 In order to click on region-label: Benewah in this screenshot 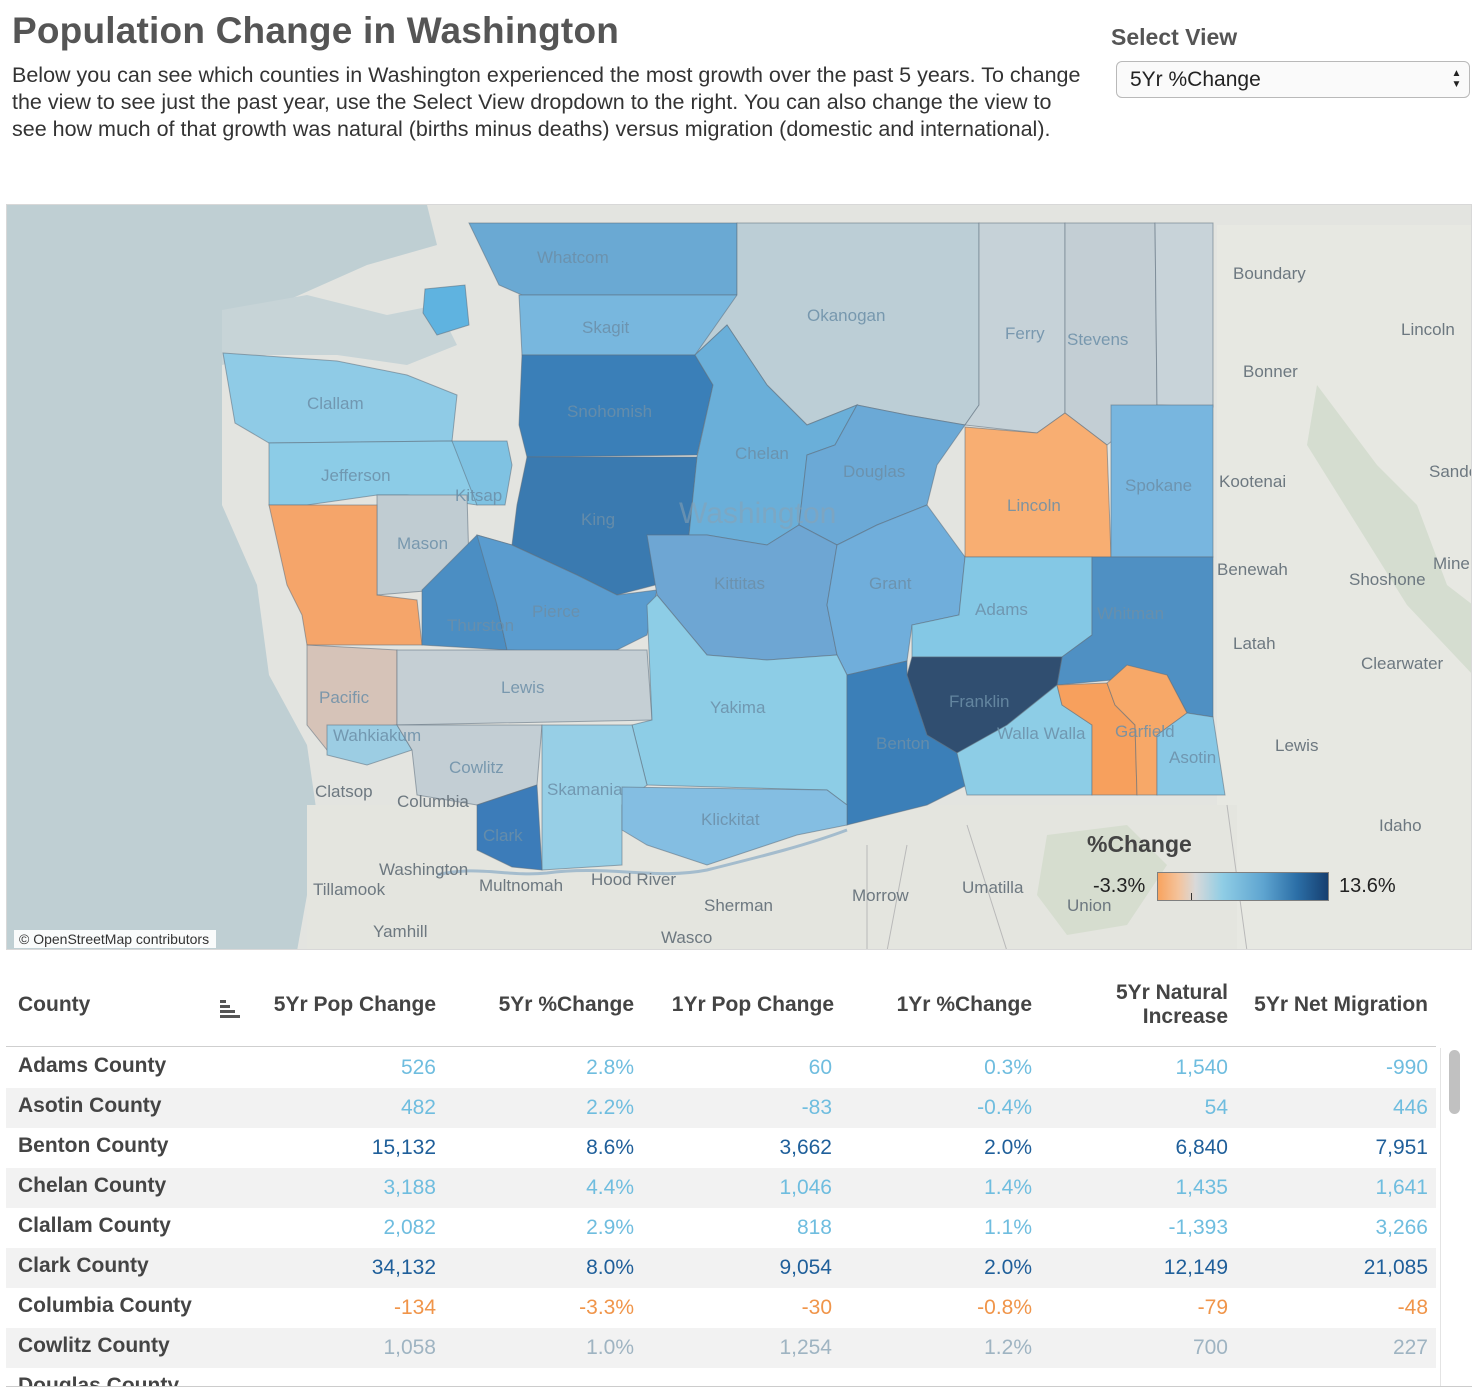, I will do `click(1252, 569)`.